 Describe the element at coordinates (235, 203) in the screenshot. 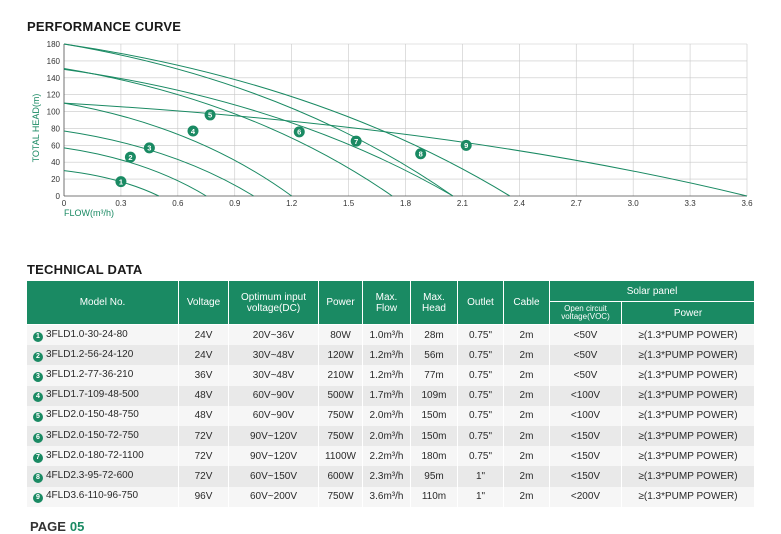

I see `x-tick-label: 0.9` at that location.